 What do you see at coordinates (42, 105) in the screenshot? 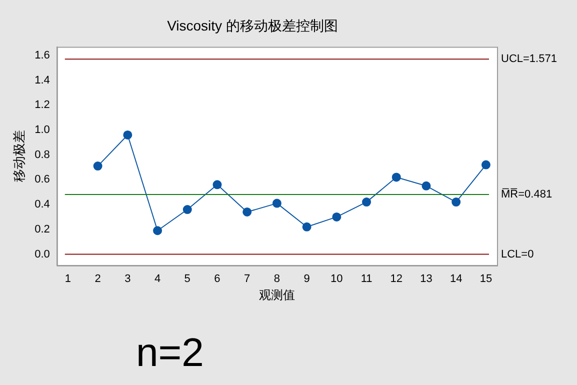
I see `y-tick-label: 1.2` at bounding box center [42, 105].